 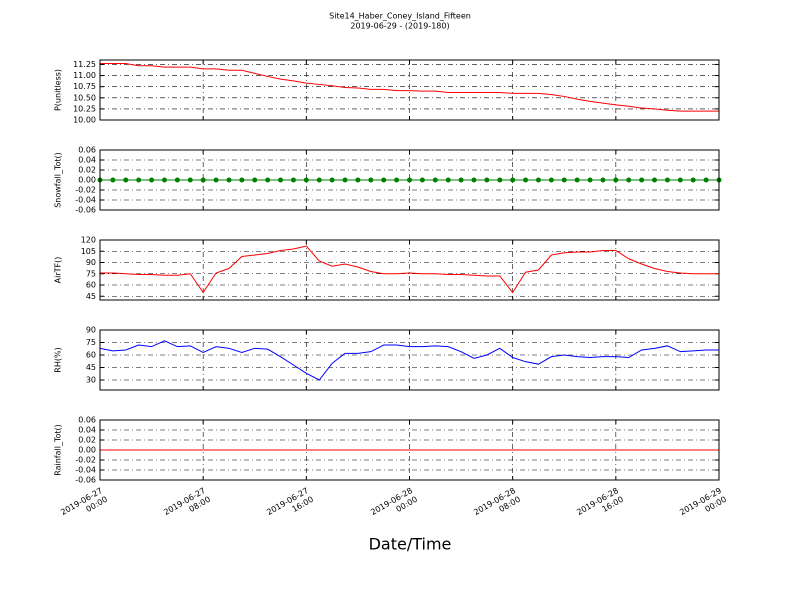 What do you see at coordinates (399, 26) in the screenshot?
I see `chart-subtitle: 2019-06-29 - (2019-180)` at bounding box center [399, 26].